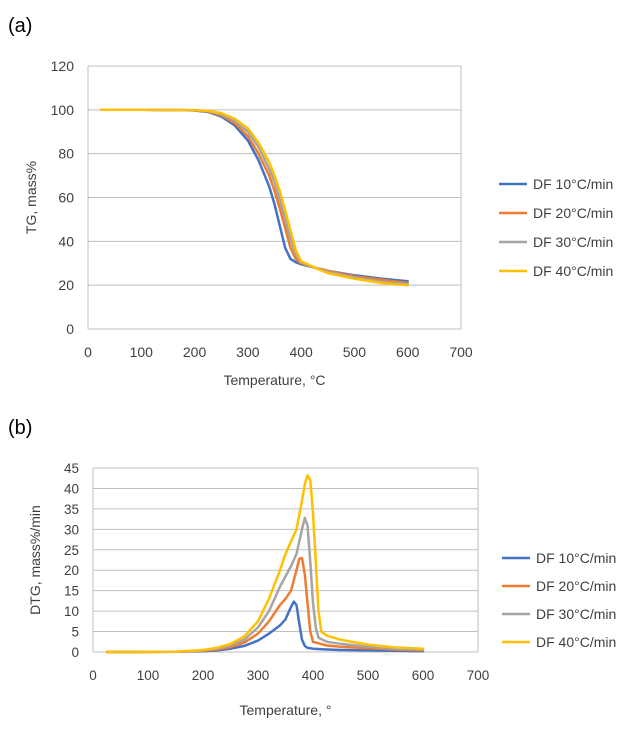 The image size is (632, 732). I want to click on y-tick-label: 15, so click(71, 591).